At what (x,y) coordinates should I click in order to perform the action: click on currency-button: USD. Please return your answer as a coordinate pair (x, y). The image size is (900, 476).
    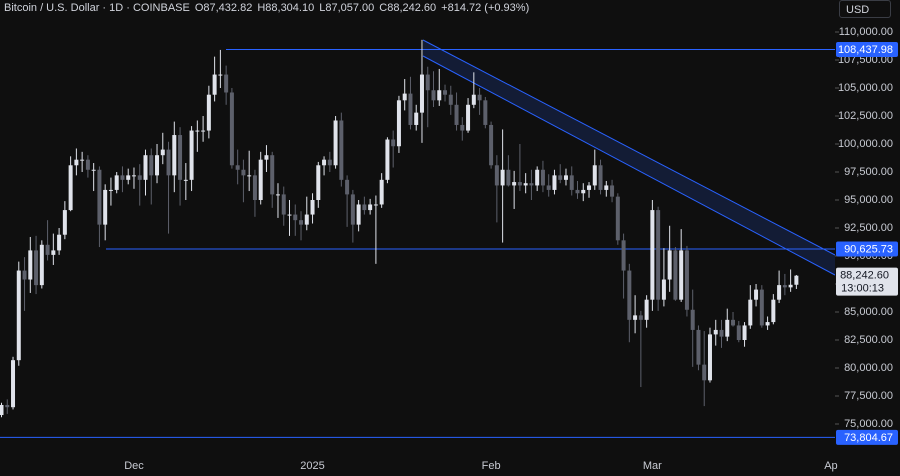
    Looking at the image, I should click on (865, 9).